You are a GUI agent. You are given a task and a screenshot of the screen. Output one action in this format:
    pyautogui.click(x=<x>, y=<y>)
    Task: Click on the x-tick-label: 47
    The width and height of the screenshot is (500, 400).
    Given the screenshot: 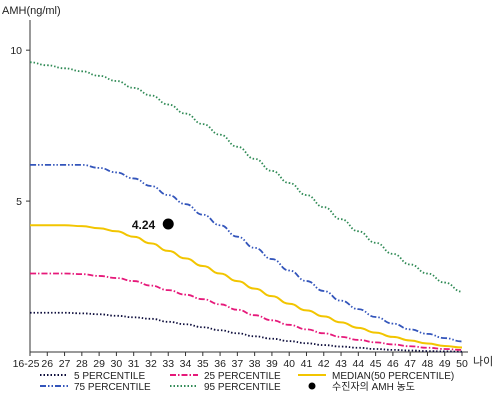 What is the action you would take?
    pyautogui.click(x=410, y=364)
    